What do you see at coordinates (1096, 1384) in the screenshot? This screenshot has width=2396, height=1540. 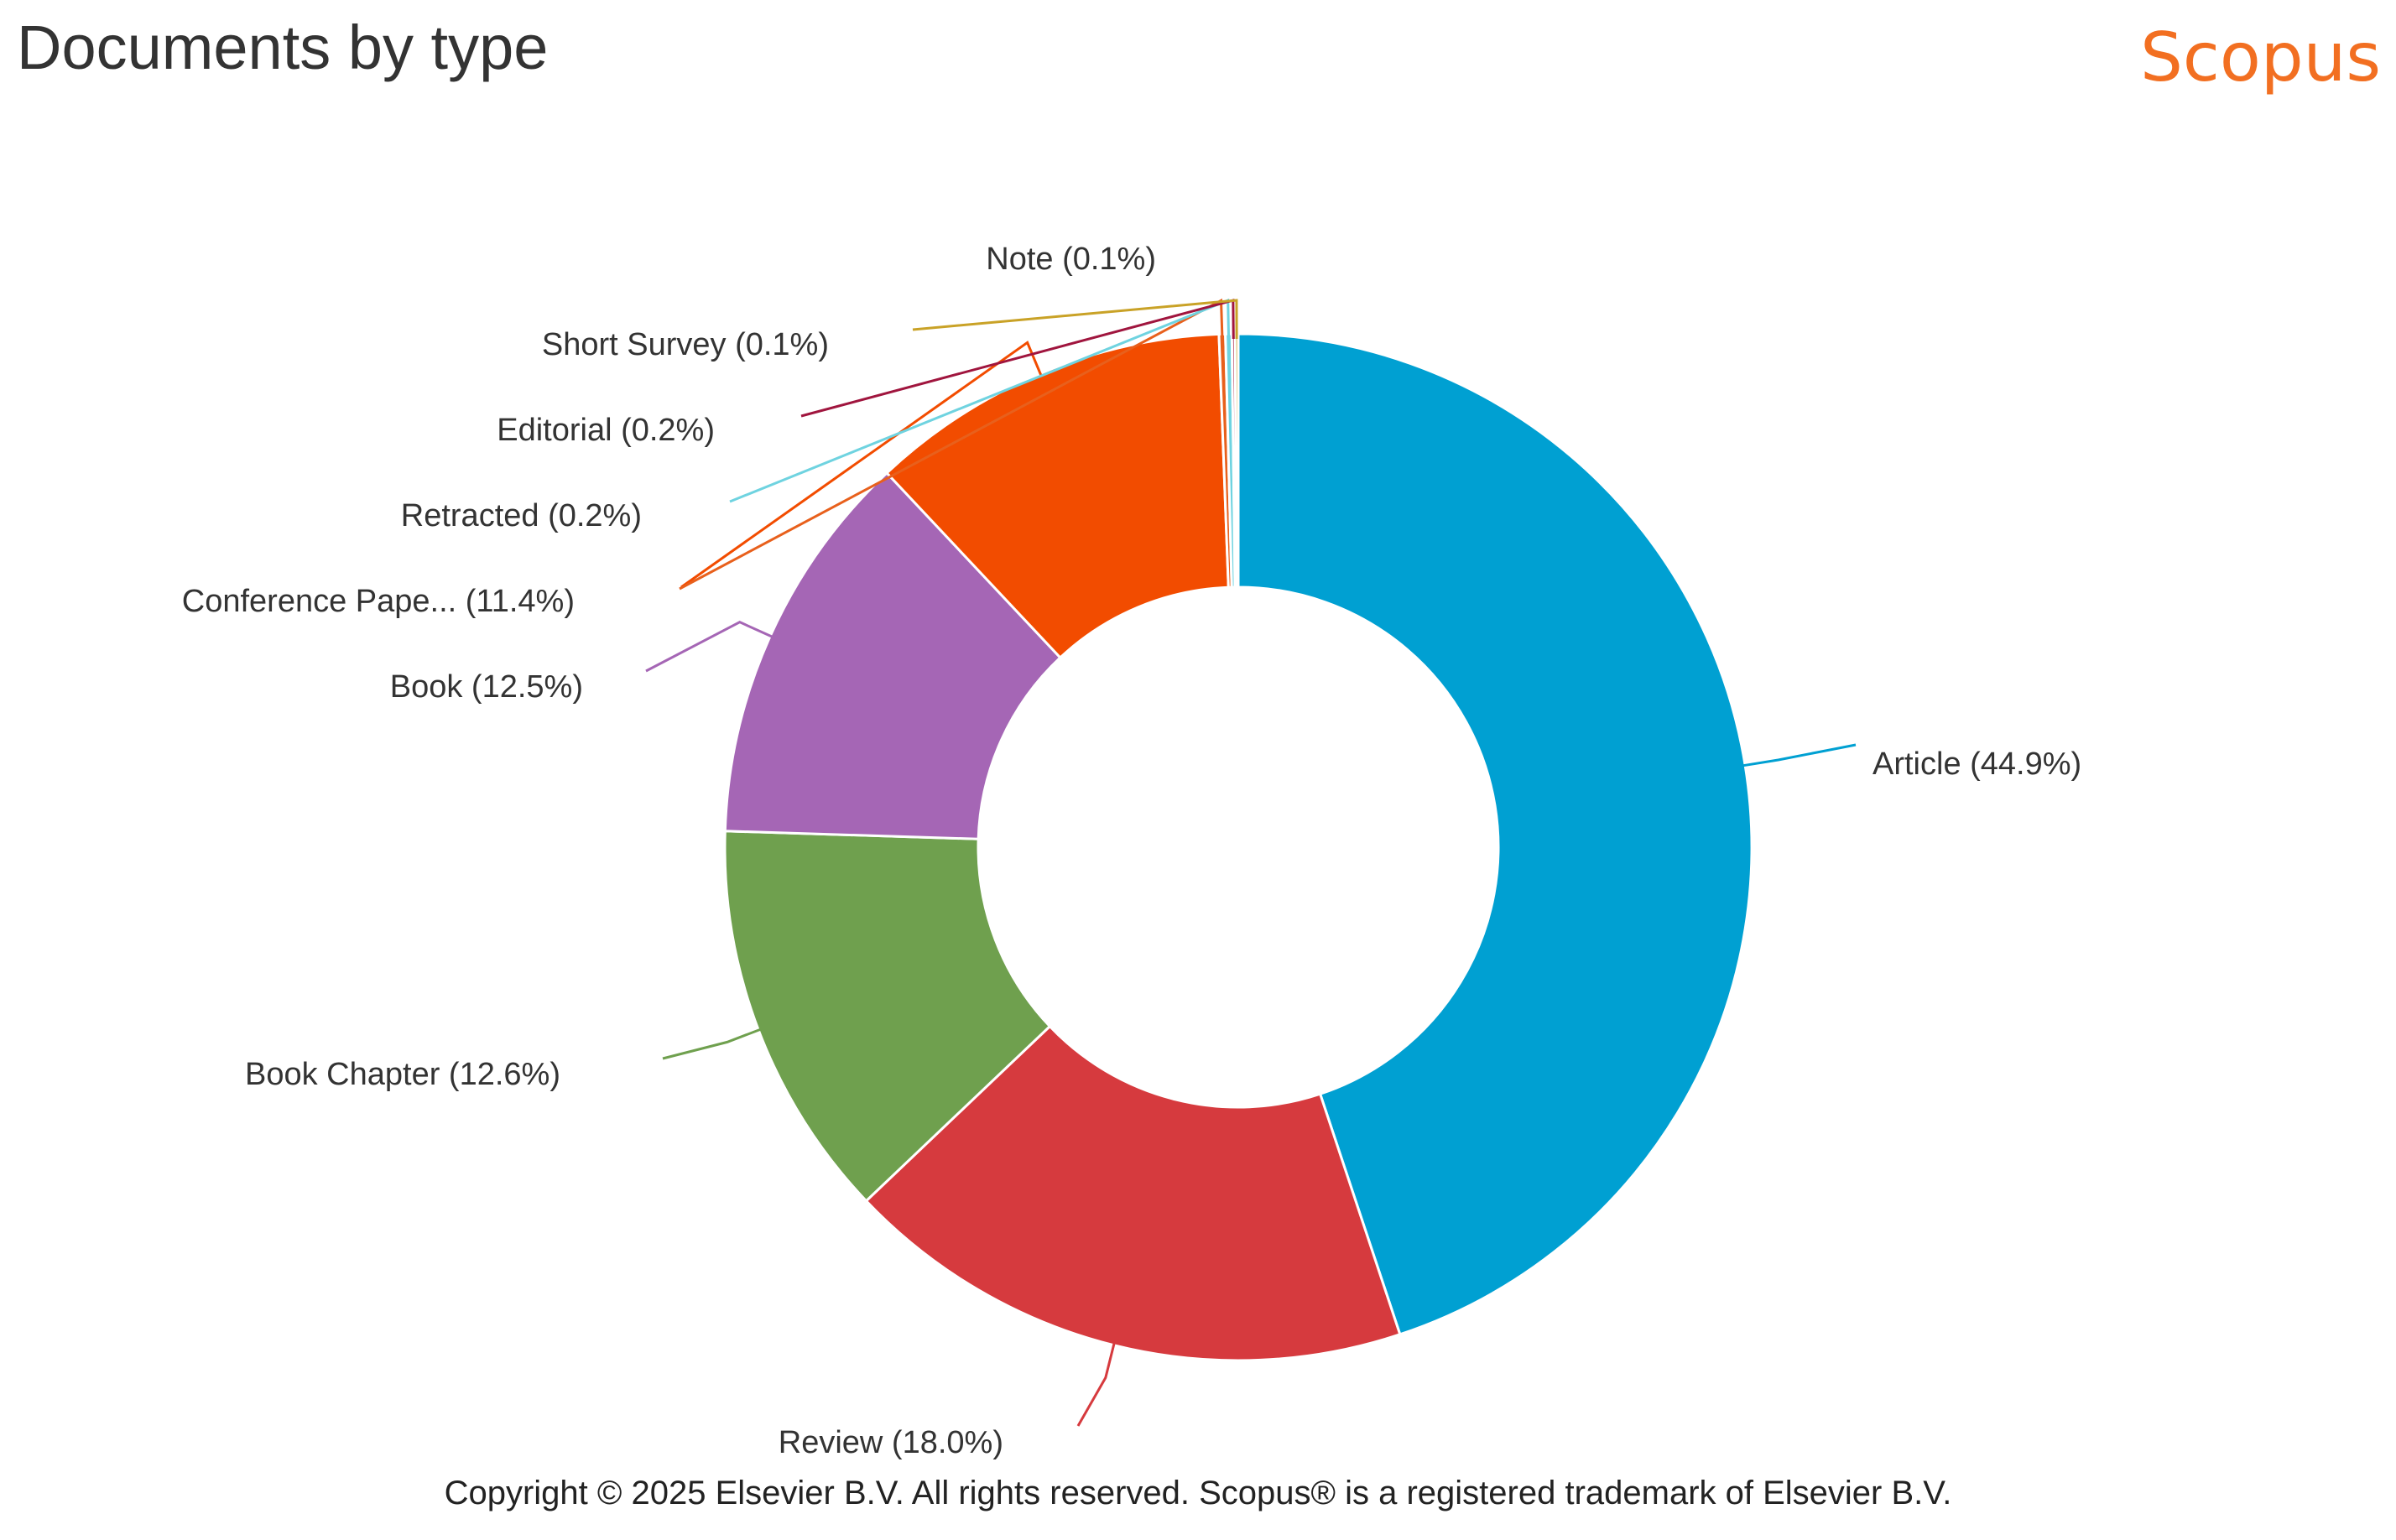 I see `leader-line-review` at bounding box center [1096, 1384].